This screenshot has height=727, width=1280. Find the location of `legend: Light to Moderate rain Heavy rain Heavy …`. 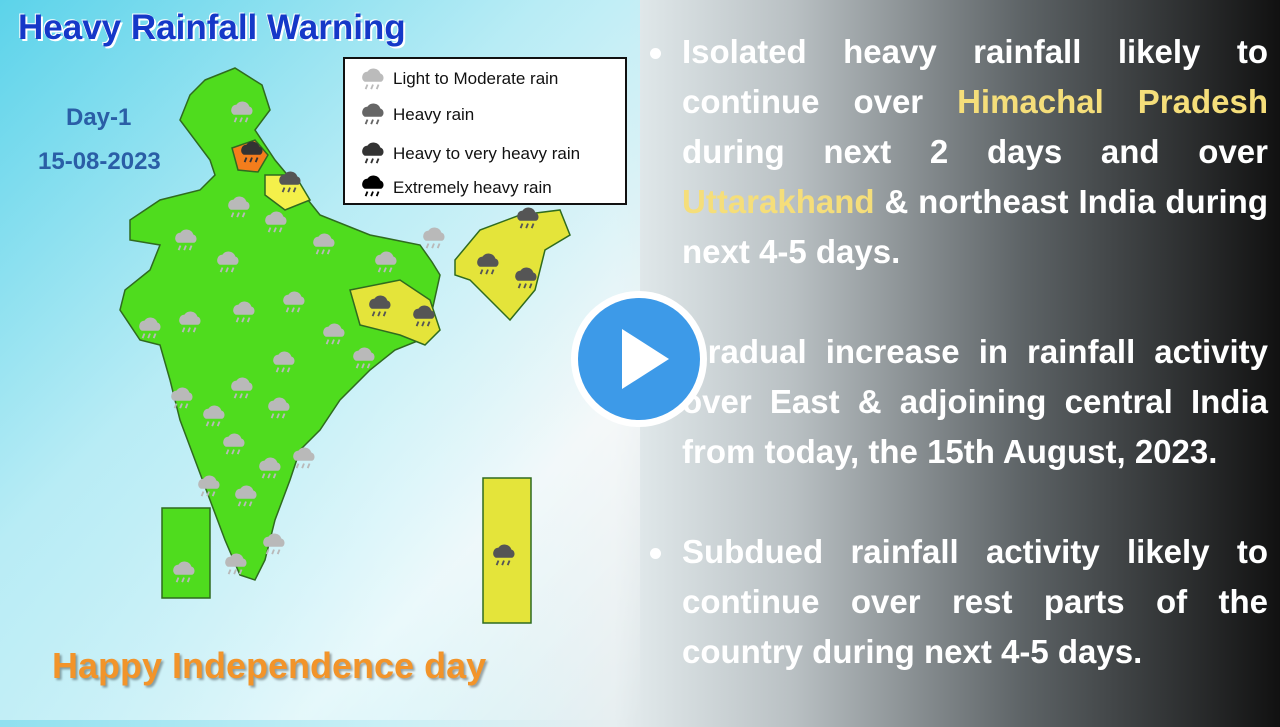

legend: Light to Moderate rain Heavy rain Heavy … is located at coordinates (485, 131).